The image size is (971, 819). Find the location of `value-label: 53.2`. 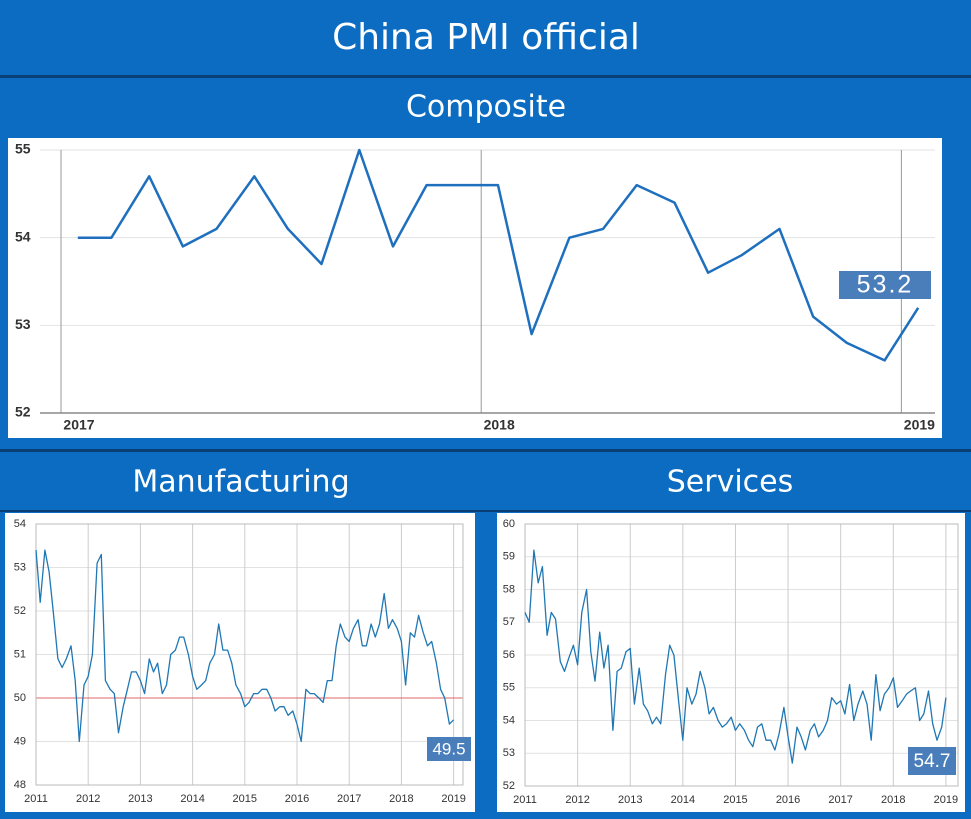

value-label: 53.2 is located at coordinates (885, 285).